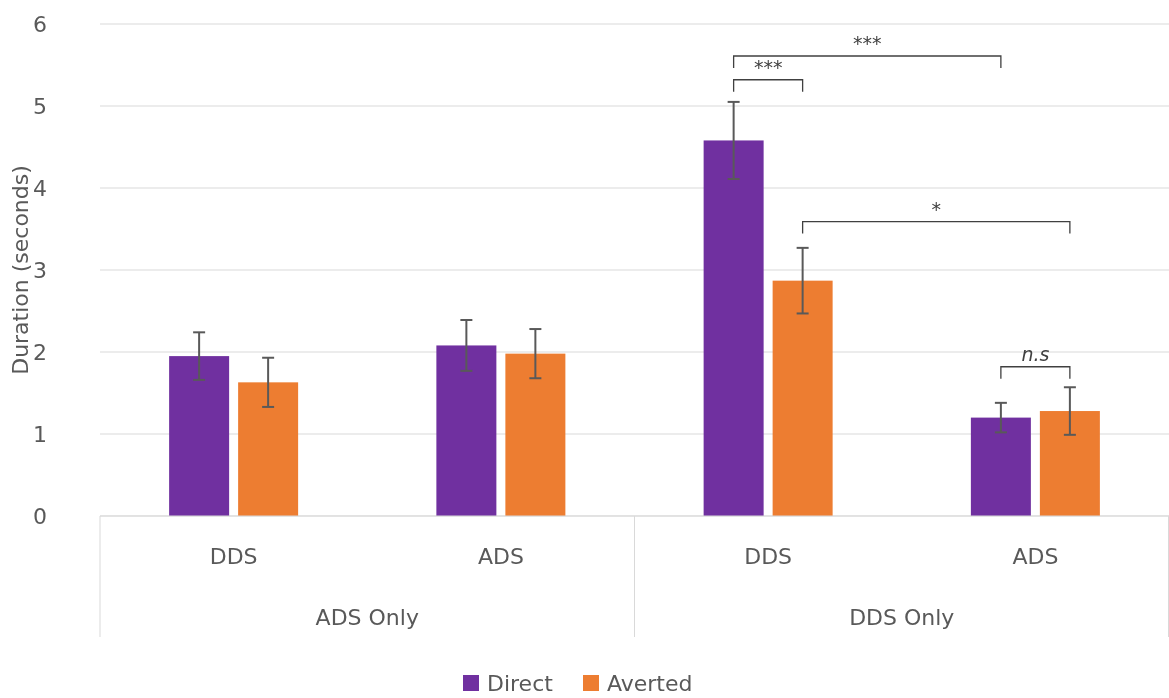  I want to click on y-tick-label: 3, so click(40, 270).